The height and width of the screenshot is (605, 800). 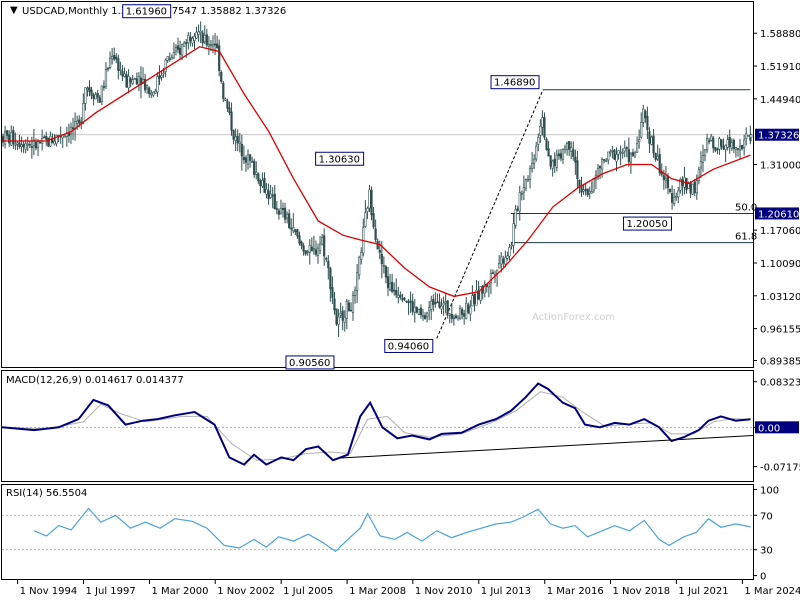 I want to click on macd-y-0-label: 0.083235, so click(x=780, y=383).